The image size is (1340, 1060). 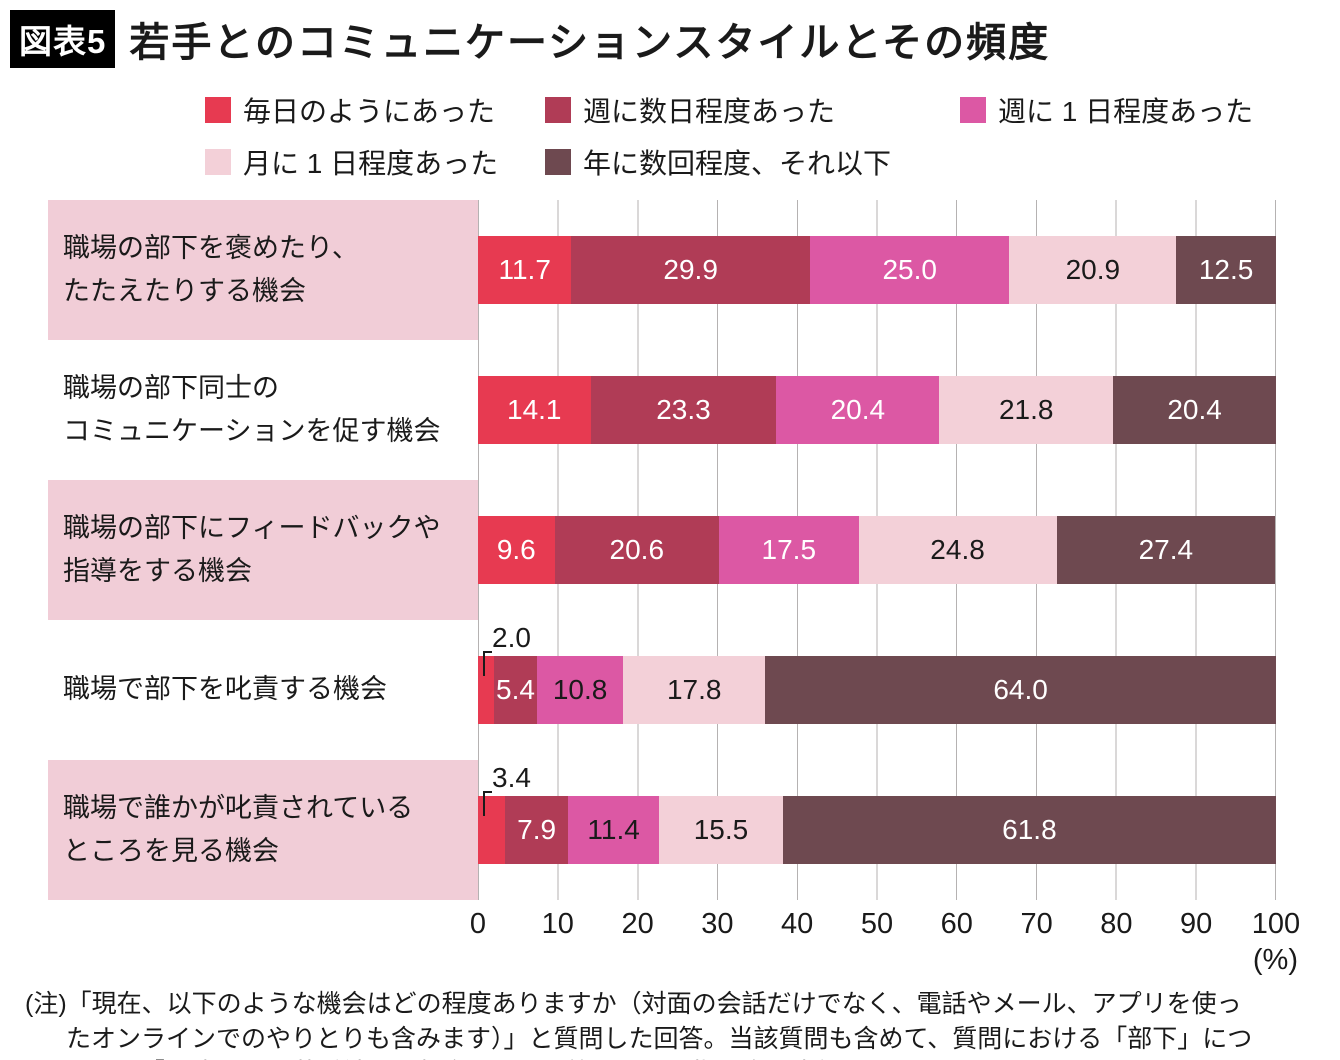 I want to click on category-label-line: 職場の部下同士の, so click(x=171, y=387).